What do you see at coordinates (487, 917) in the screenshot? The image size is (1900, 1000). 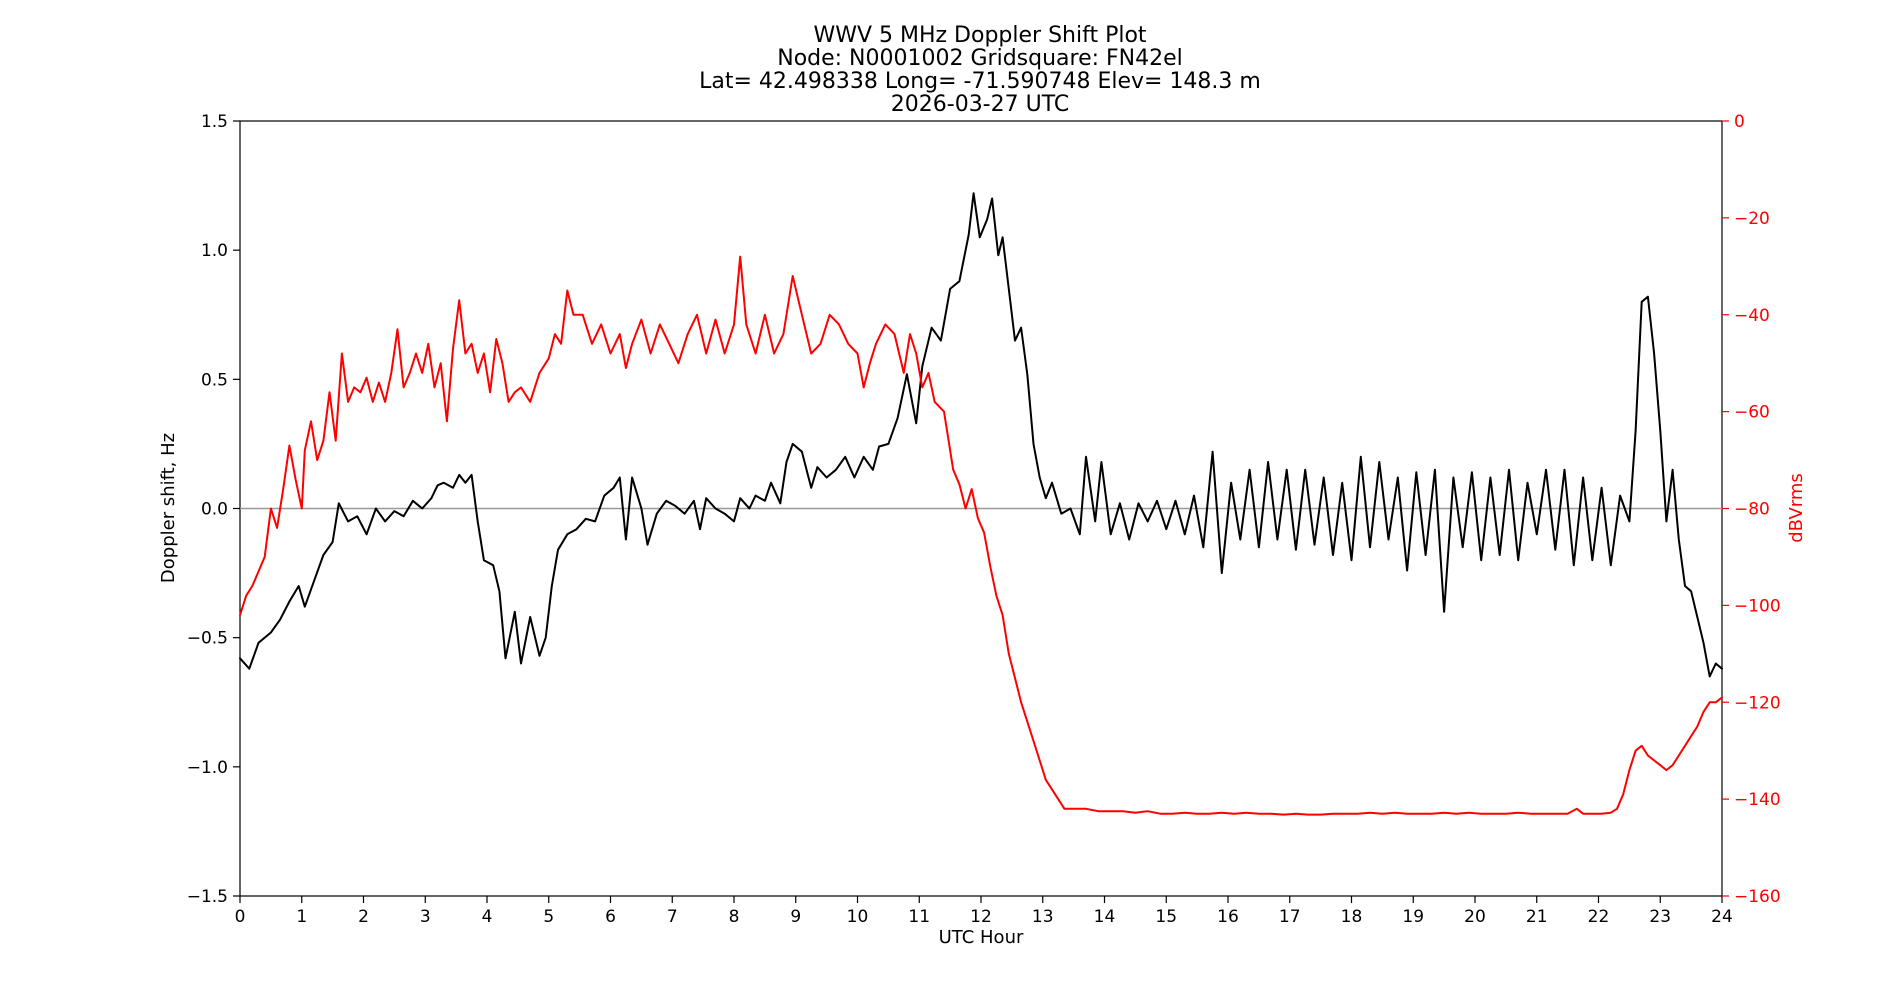 I see `x-tick-label: 4` at bounding box center [487, 917].